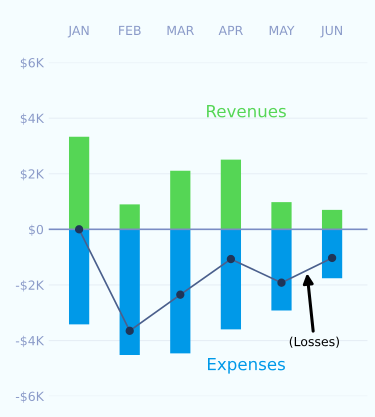 This screenshot has height=417, width=375. I want to click on text: Revenues, so click(246, 111).